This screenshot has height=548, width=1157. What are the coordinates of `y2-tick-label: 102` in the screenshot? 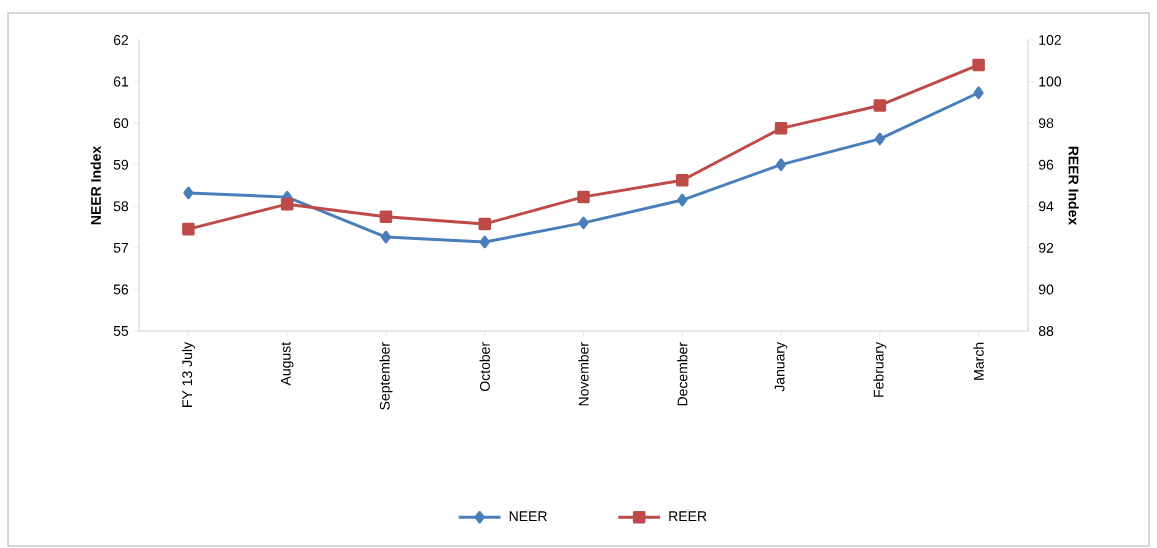 It's located at (1050, 40).